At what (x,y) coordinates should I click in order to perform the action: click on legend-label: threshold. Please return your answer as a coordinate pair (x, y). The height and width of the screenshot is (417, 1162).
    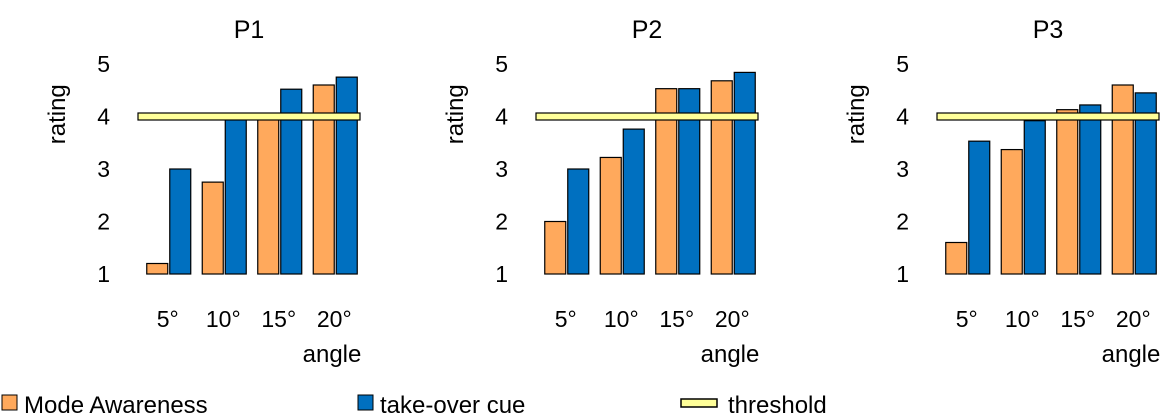
    Looking at the image, I should click on (777, 404).